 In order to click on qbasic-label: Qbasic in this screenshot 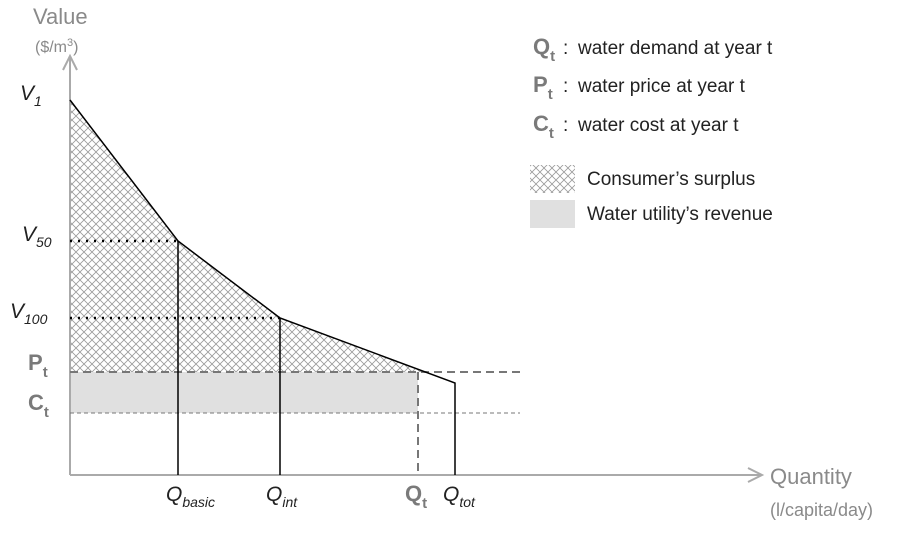, I will do `click(190, 496)`.